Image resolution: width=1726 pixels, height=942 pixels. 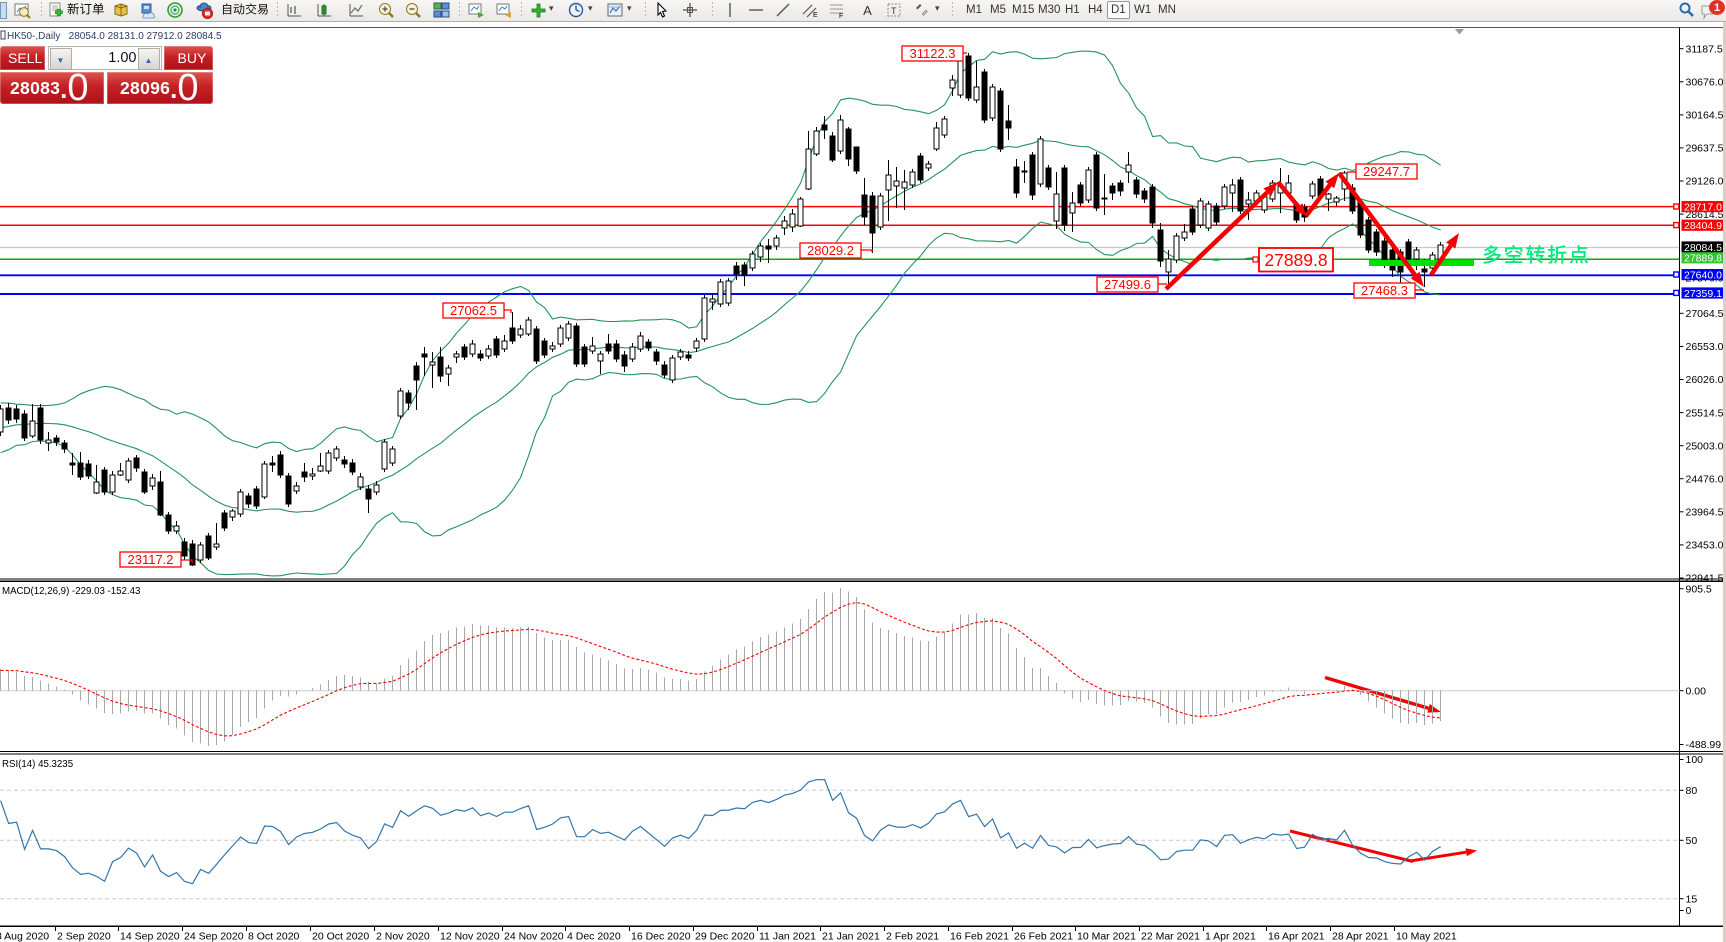 What do you see at coordinates (24, 936) in the screenshot?
I see `svg-text: 3 Aug 2020` at bounding box center [24, 936].